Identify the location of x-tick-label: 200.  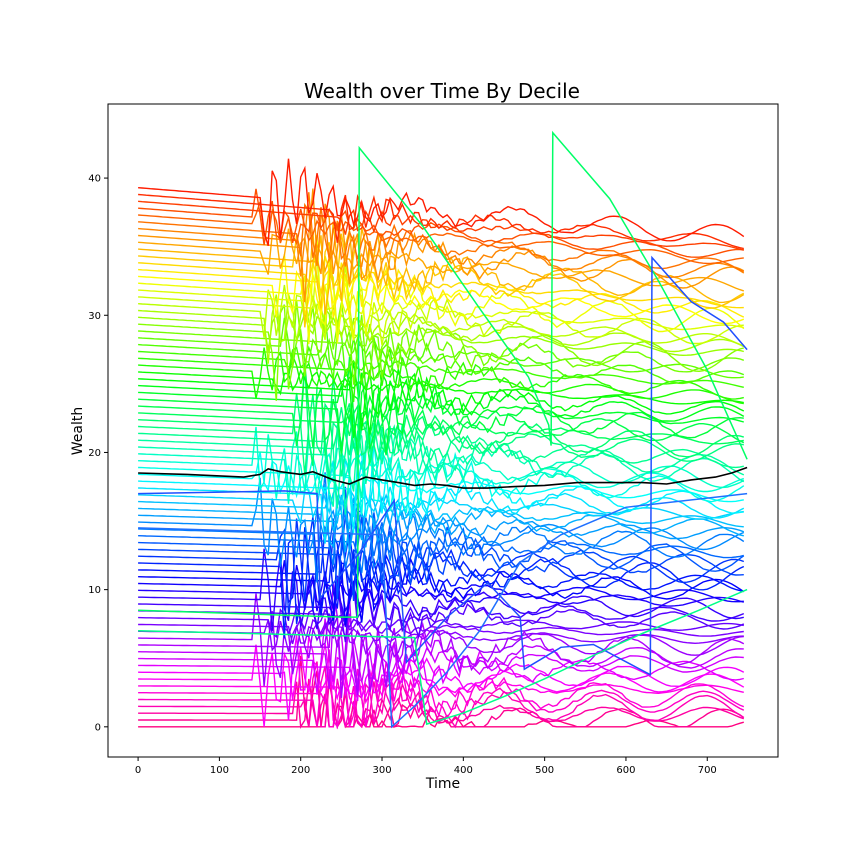
(300, 770).